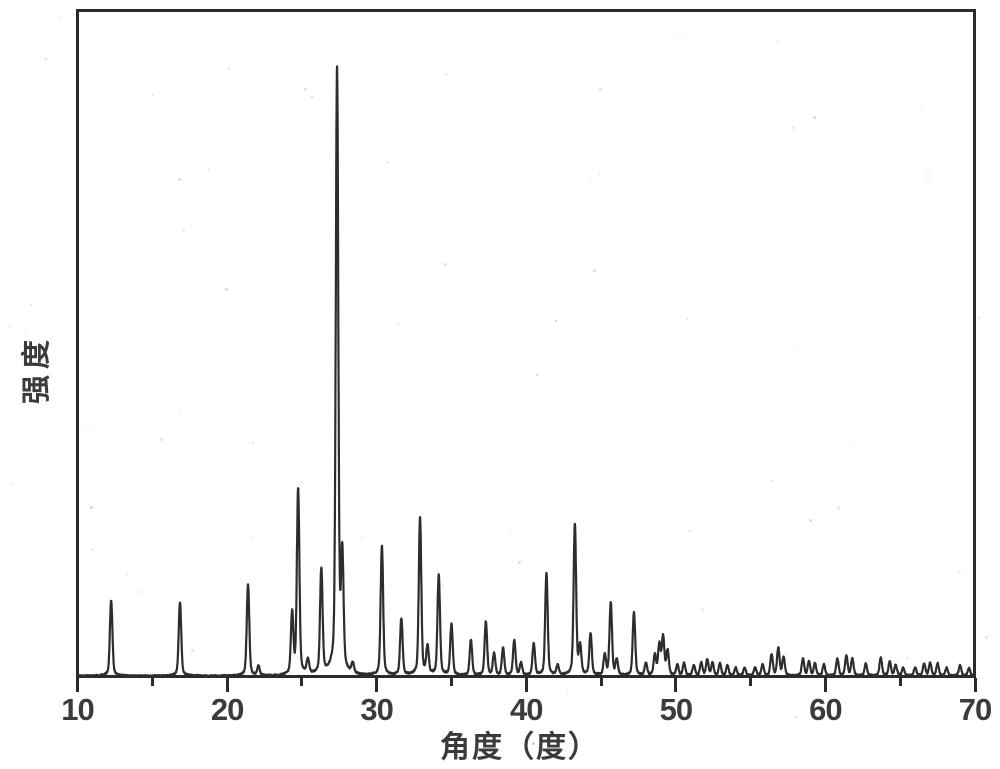 The image size is (1000, 769). What do you see at coordinates (975, 709) in the screenshot?
I see `x-axis-tick-label: 70` at bounding box center [975, 709].